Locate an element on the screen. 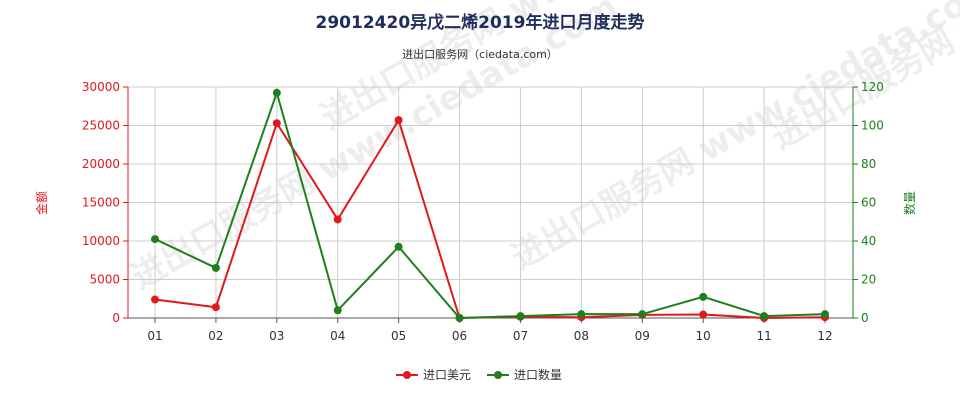 The width and height of the screenshot is (960, 404). x-tick-label: 07 is located at coordinates (520, 336).